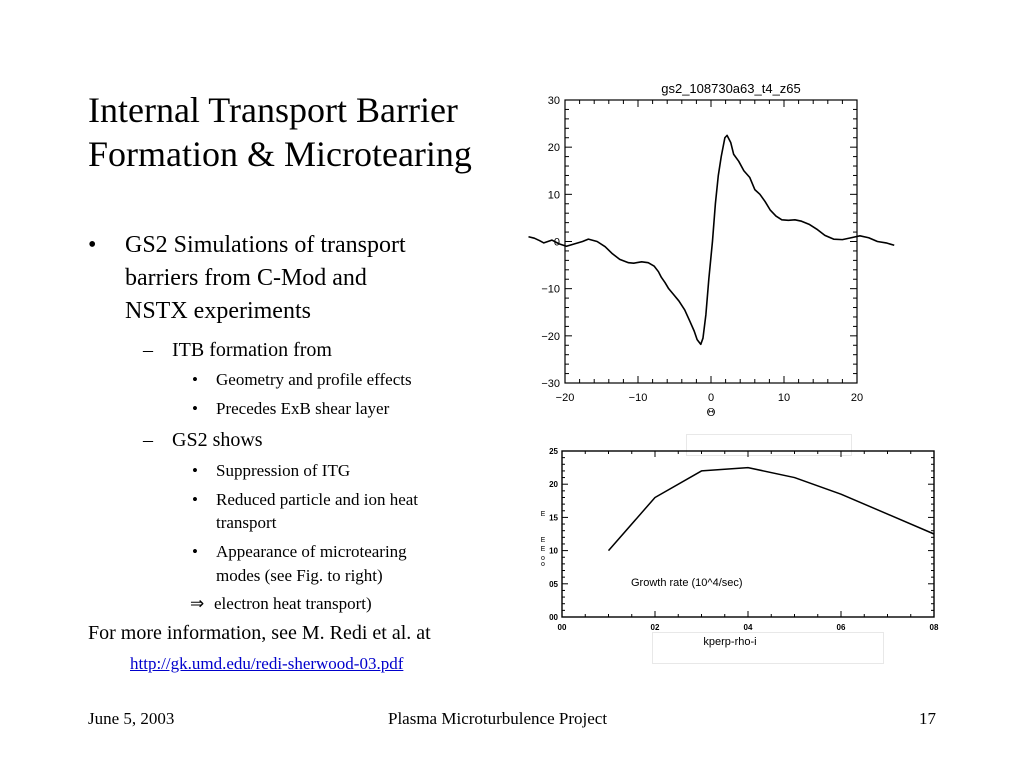  Describe the element at coordinates (550, 337) in the screenshot. I see `y-tick-label: −20` at that location.